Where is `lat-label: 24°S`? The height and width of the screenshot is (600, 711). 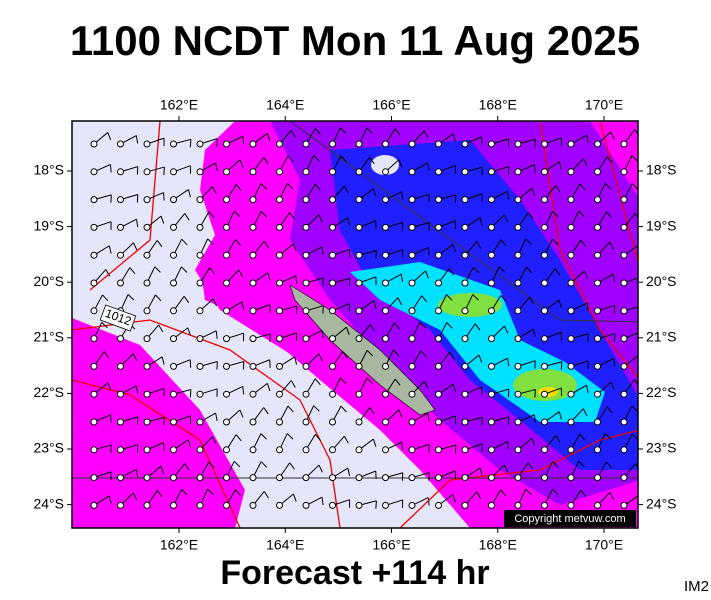
lat-label: 24°S is located at coordinates (661, 503).